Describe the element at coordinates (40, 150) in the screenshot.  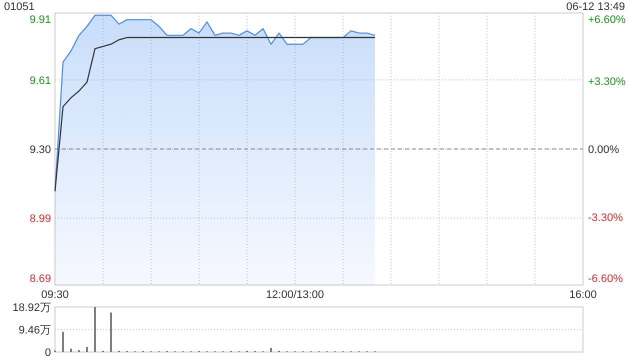
I see `y-tick-label: 9.30` at that location.